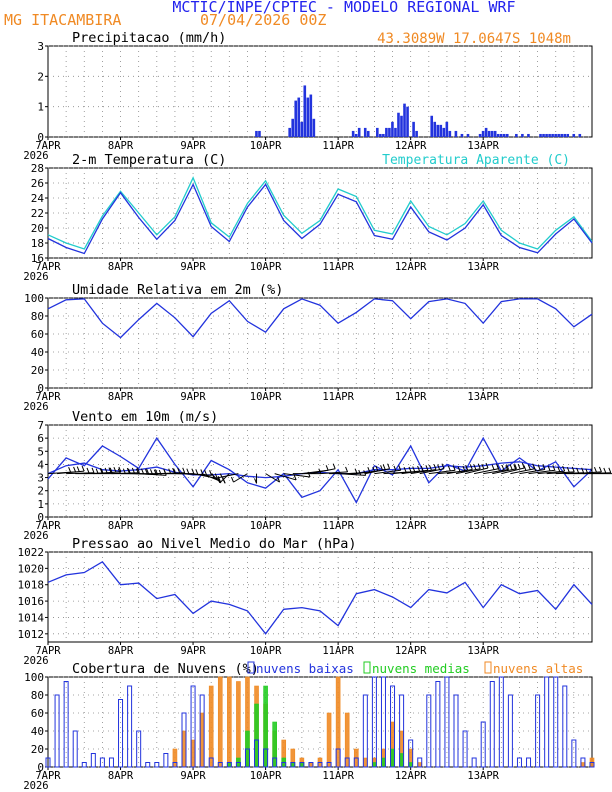 This screenshot has width=612, height=792. What do you see at coordinates (34, 677) in the screenshot?
I see `y-tick-label: 100` at bounding box center [34, 677].